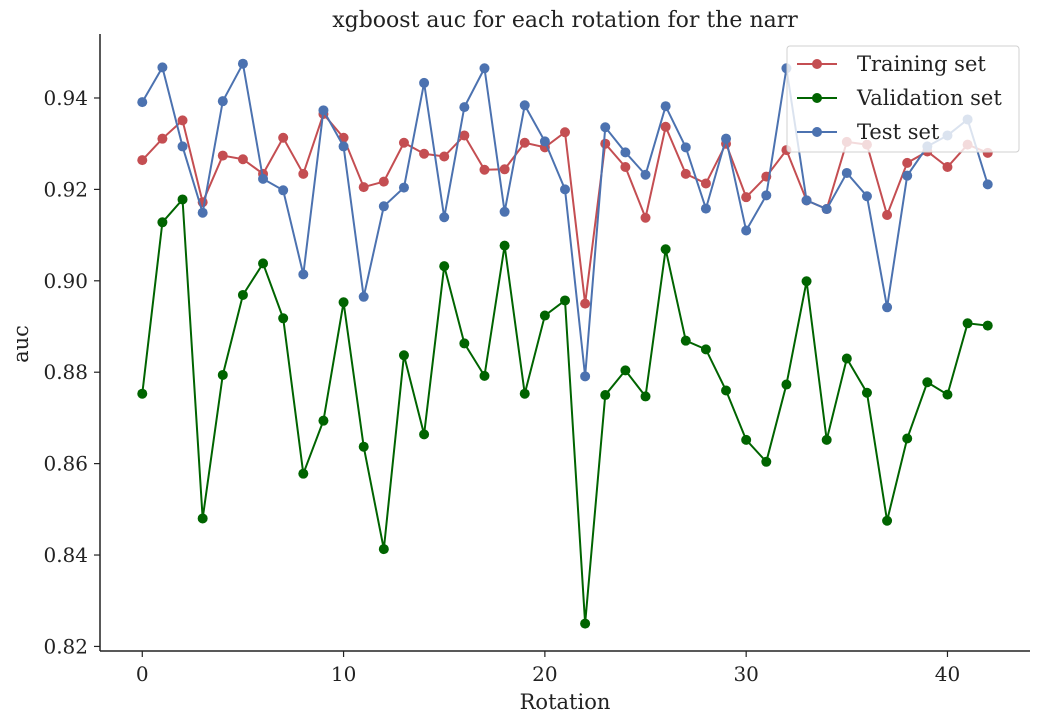  I want to click on y-tick-label: 0.90, so click(65, 281).